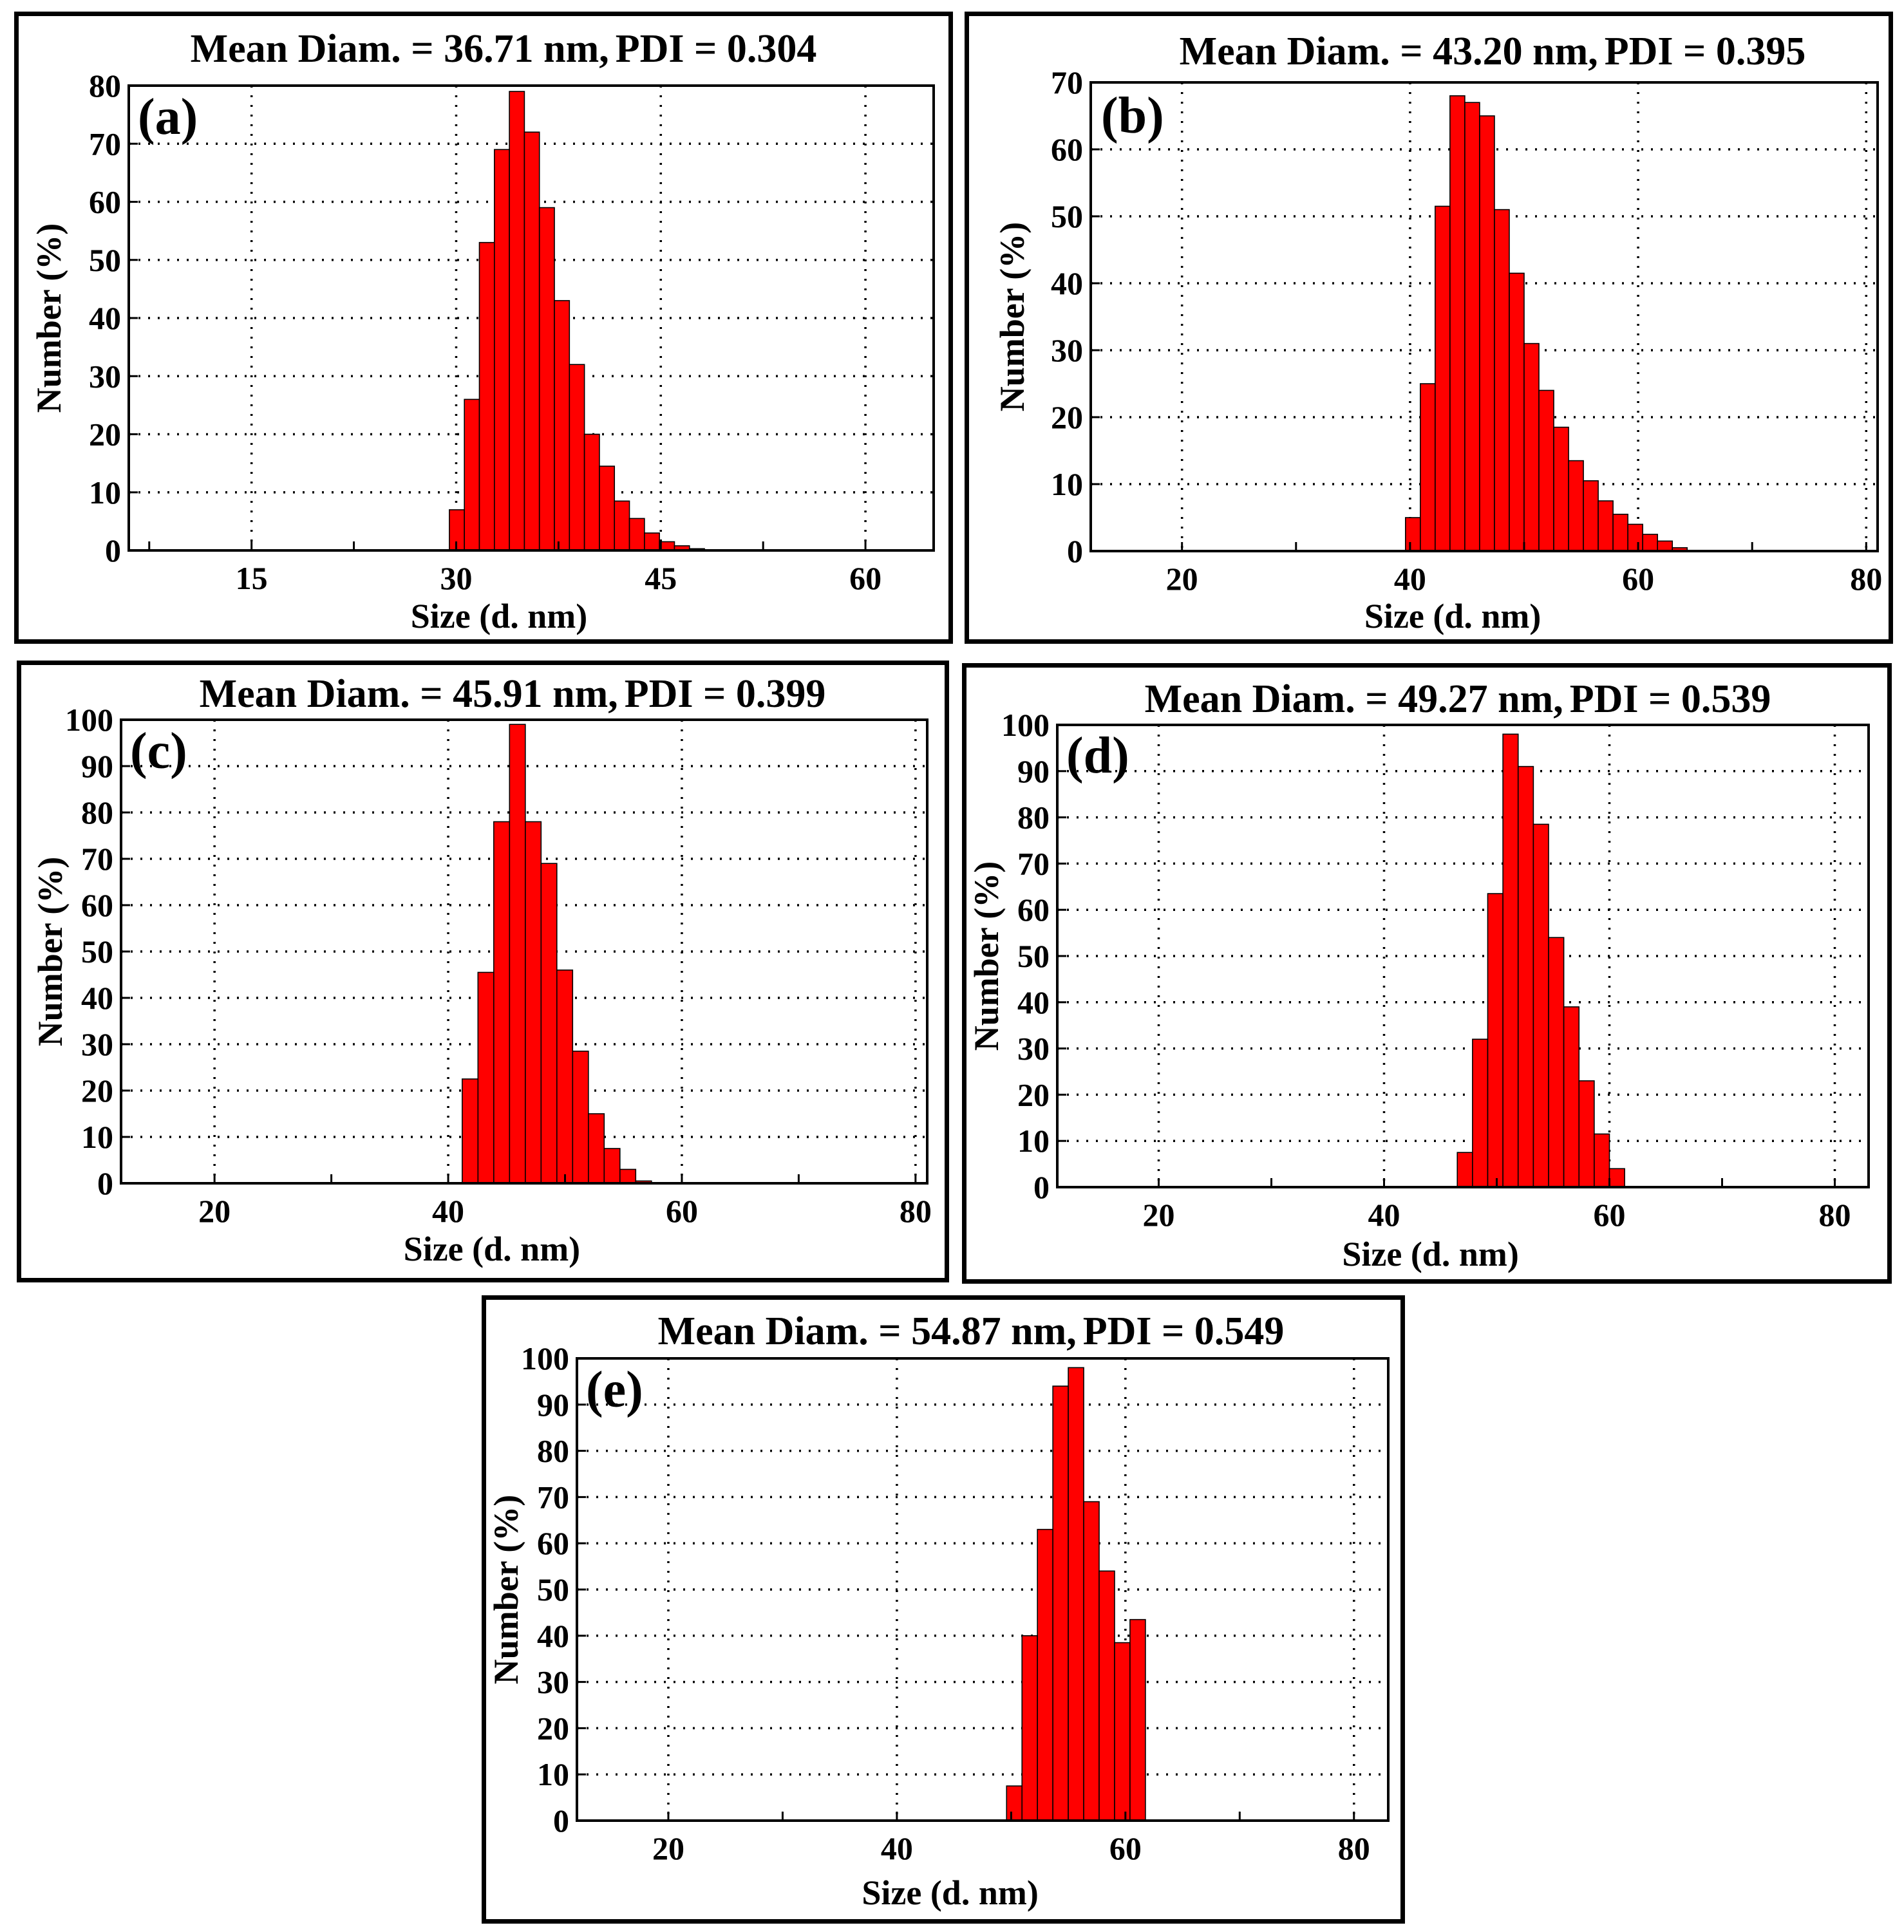 The image size is (1904, 1932). I want to click on chart-title: Mean Diam. = 36.71 nm, PDI = 0.304, so click(504, 49).